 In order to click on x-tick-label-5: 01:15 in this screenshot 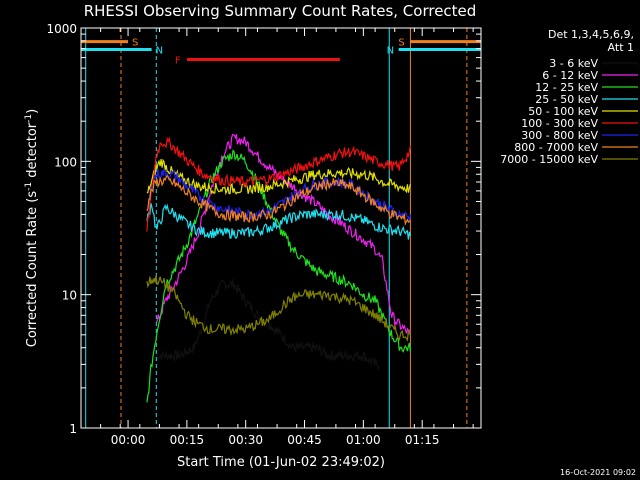, I will do `click(422, 440)`.